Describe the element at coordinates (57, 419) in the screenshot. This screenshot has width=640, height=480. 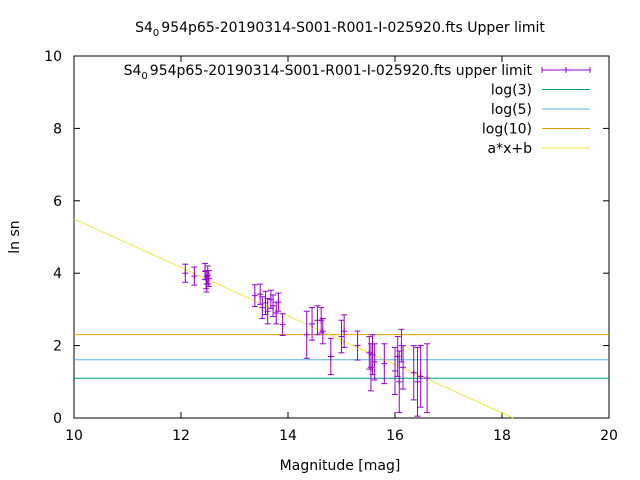
I see `y-tick-label: 0` at that location.